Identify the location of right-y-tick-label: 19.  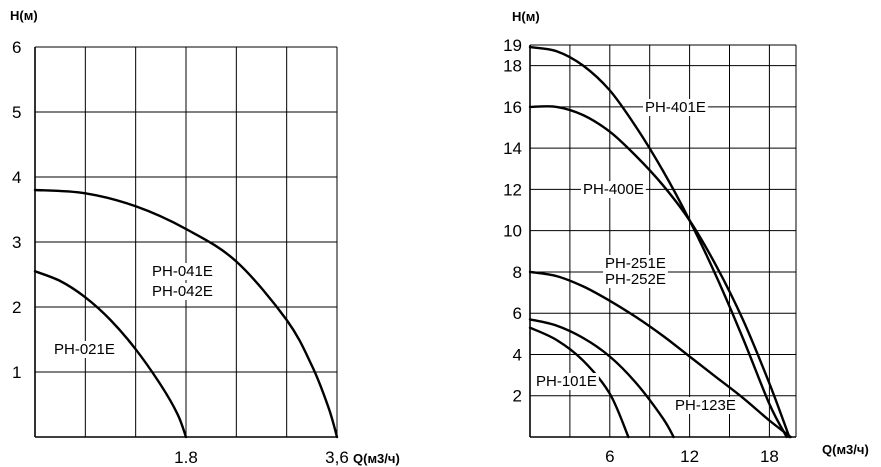
(512, 45).